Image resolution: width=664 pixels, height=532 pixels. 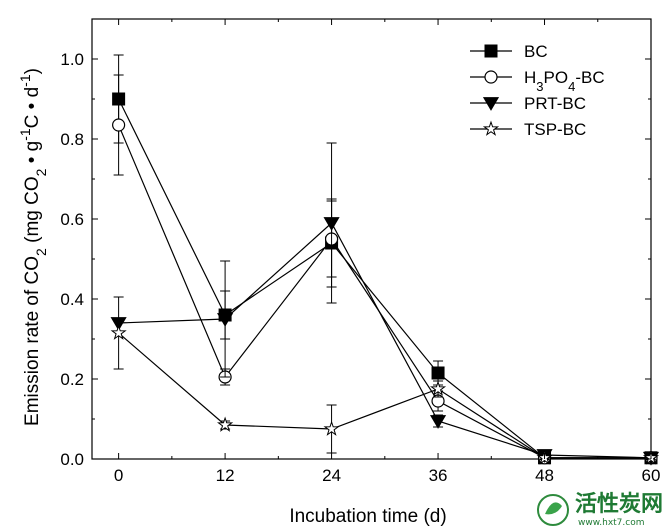 I want to click on x-tick-label: 60, so click(x=651, y=475).